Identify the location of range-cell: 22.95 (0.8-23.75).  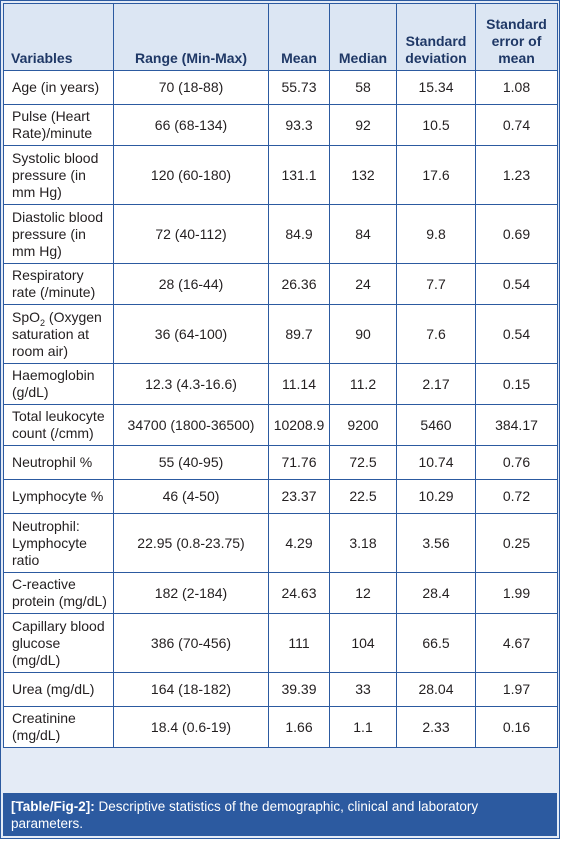
(191, 543).